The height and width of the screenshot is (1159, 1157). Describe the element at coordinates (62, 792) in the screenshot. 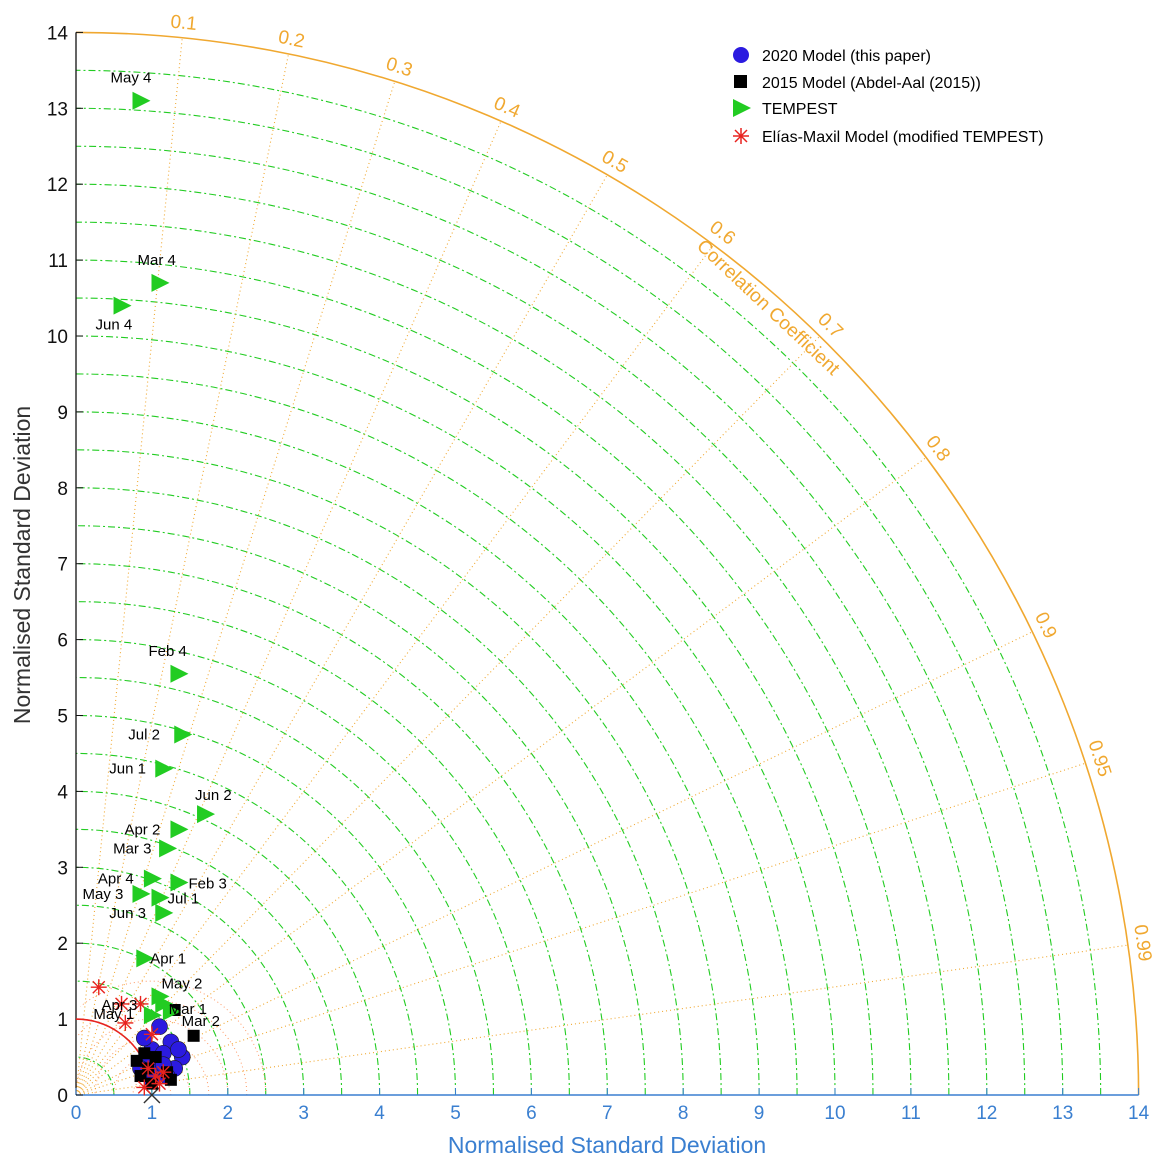

I see `y-tick-label: 4` at that location.